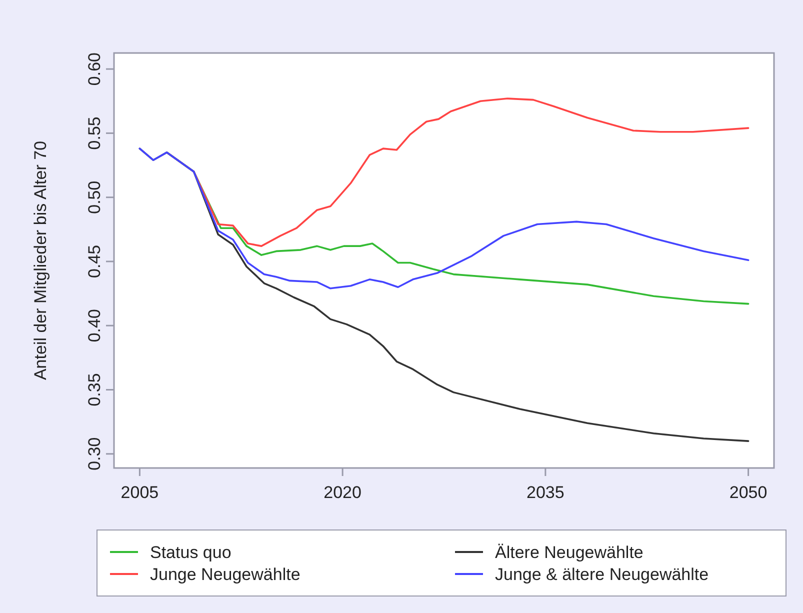  What do you see at coordinates (569, 552) in the screenshot?
I see `legend-label: Ältere Neugewählte` at bounding box center [569, 552].